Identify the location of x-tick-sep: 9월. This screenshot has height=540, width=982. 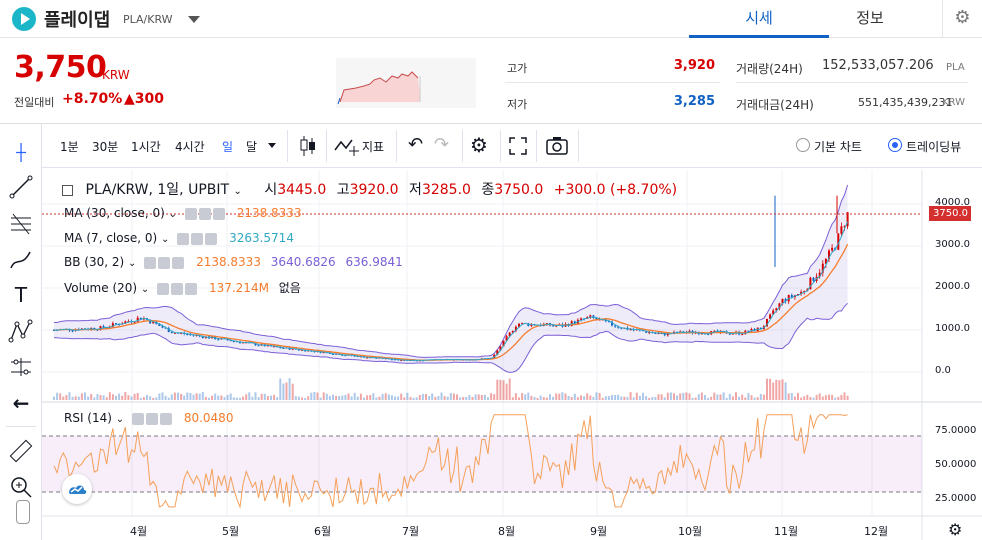
(599, 531).